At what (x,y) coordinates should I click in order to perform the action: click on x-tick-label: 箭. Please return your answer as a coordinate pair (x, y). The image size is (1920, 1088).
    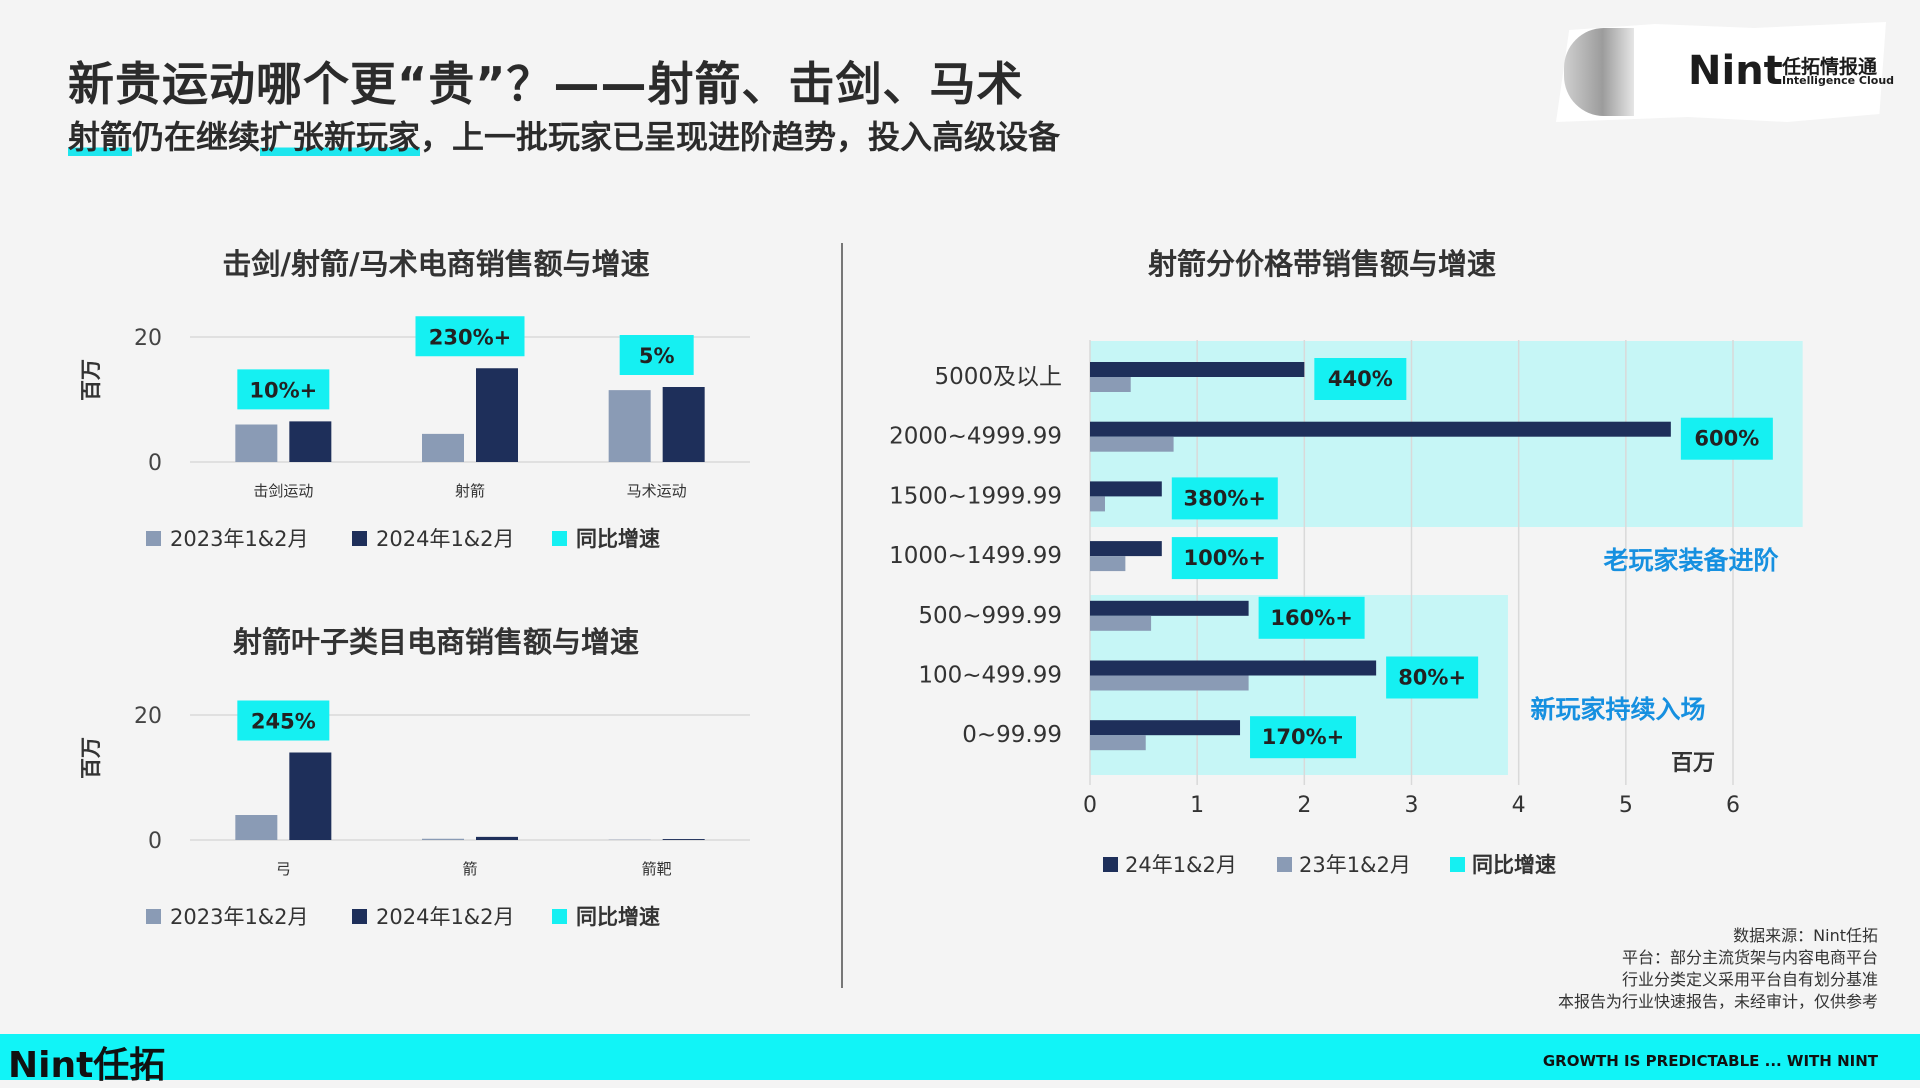
    Looking at the image, I should click on (469, 869).